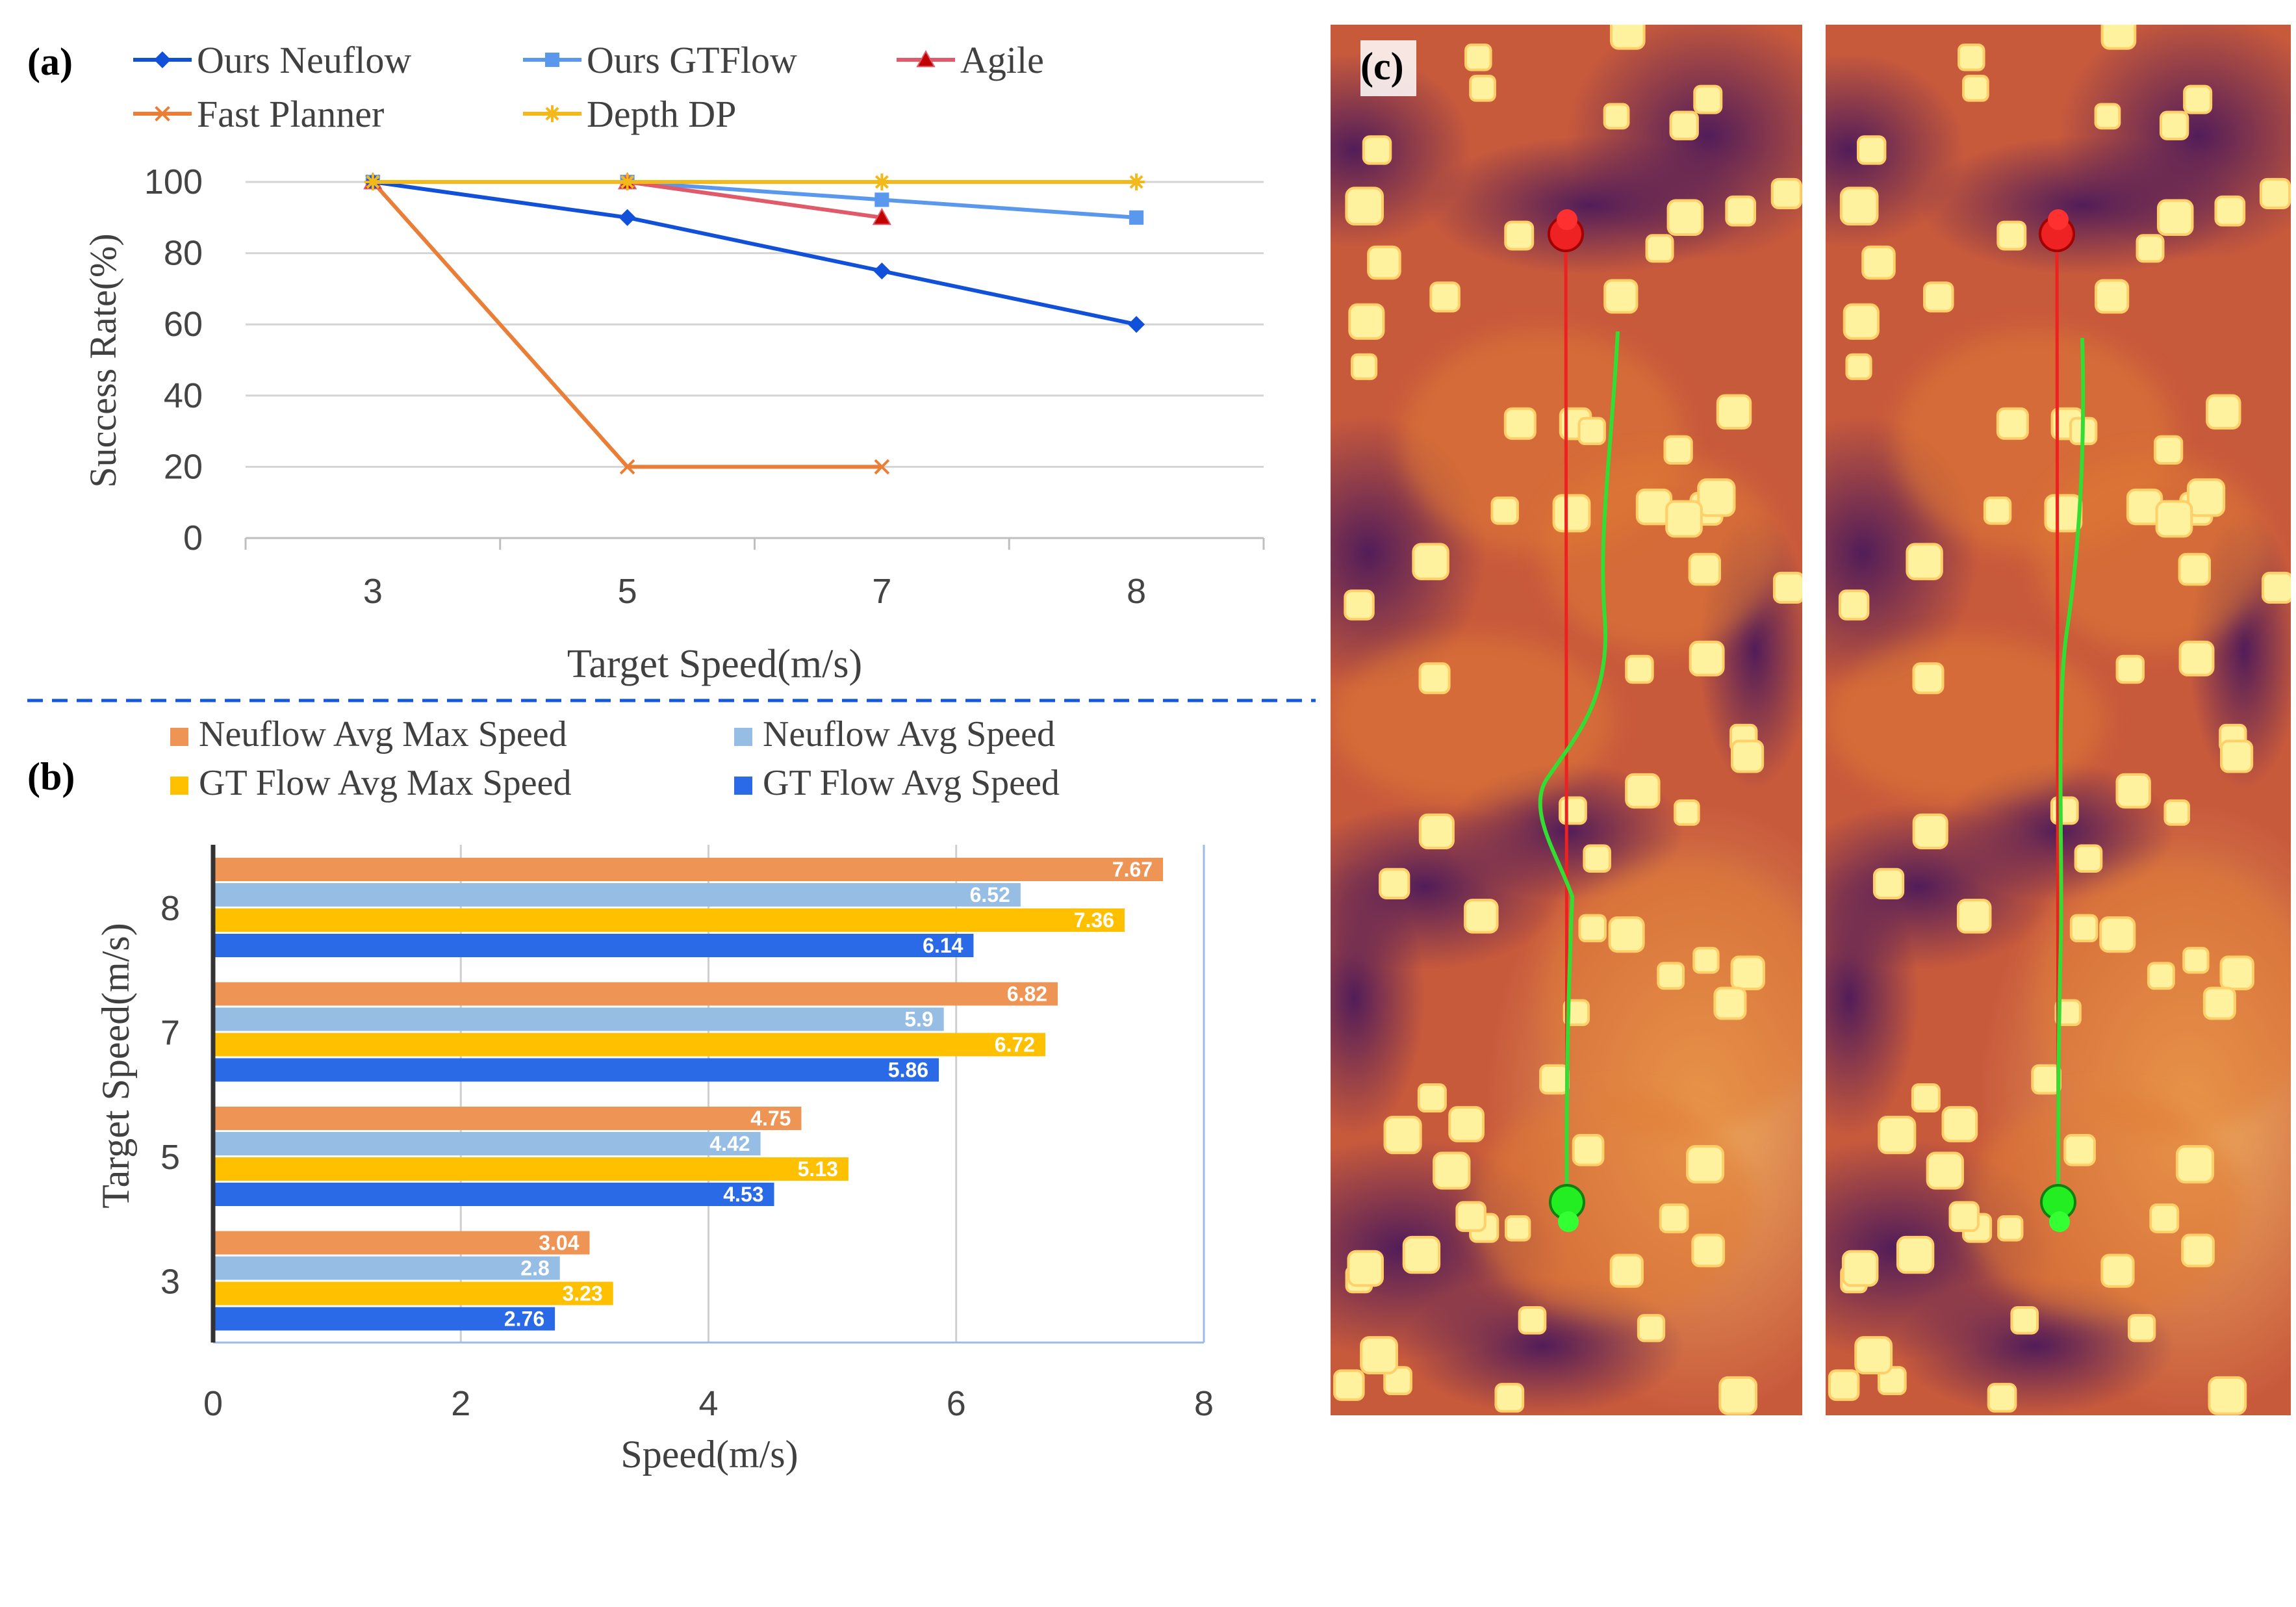 Image resolution: width=2296 pixels, height=1607 pixels. I want to click on y-tick-label: 0, so click(193, 538).